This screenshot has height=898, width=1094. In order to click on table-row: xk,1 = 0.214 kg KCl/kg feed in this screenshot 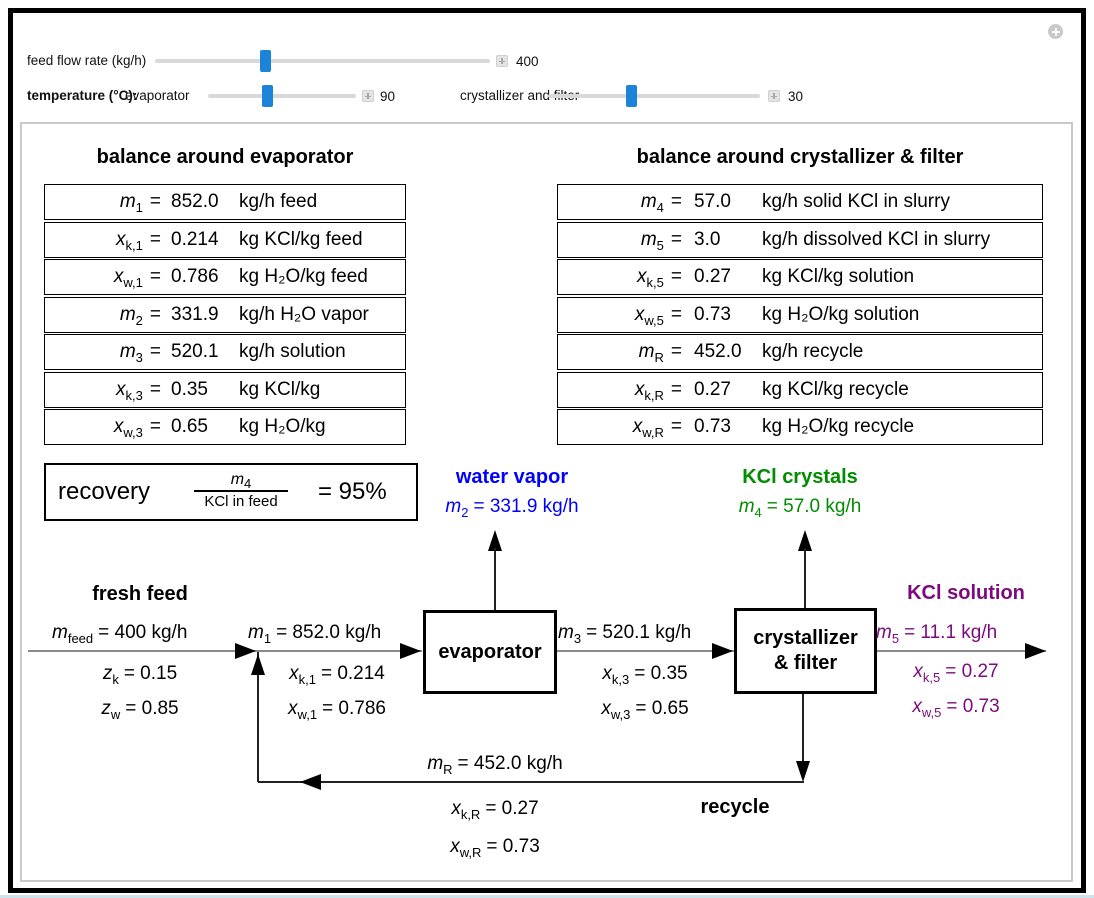, I will do `click(225, 239)`.